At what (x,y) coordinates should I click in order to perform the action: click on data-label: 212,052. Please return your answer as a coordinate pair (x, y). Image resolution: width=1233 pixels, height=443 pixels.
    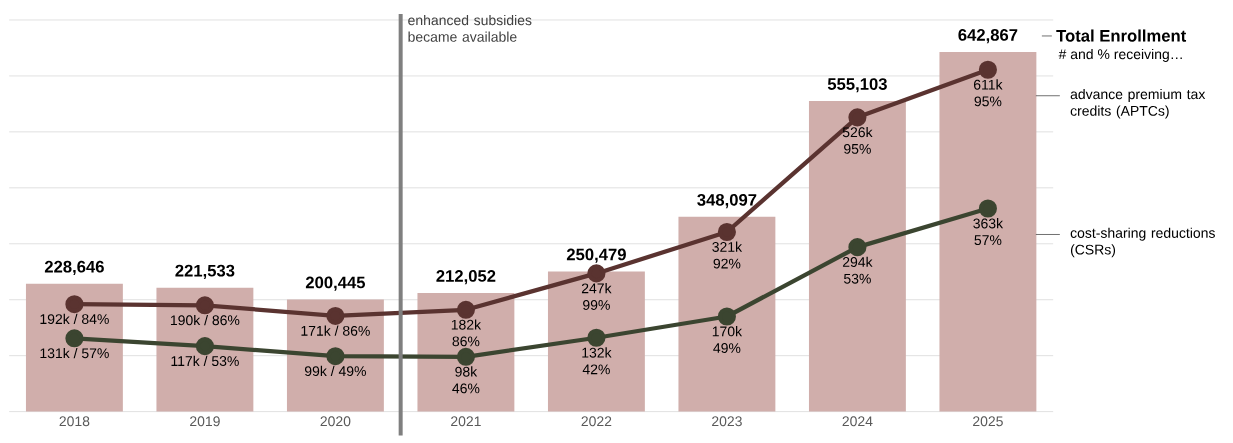
    Looking at the image, I should click on (466, 277).